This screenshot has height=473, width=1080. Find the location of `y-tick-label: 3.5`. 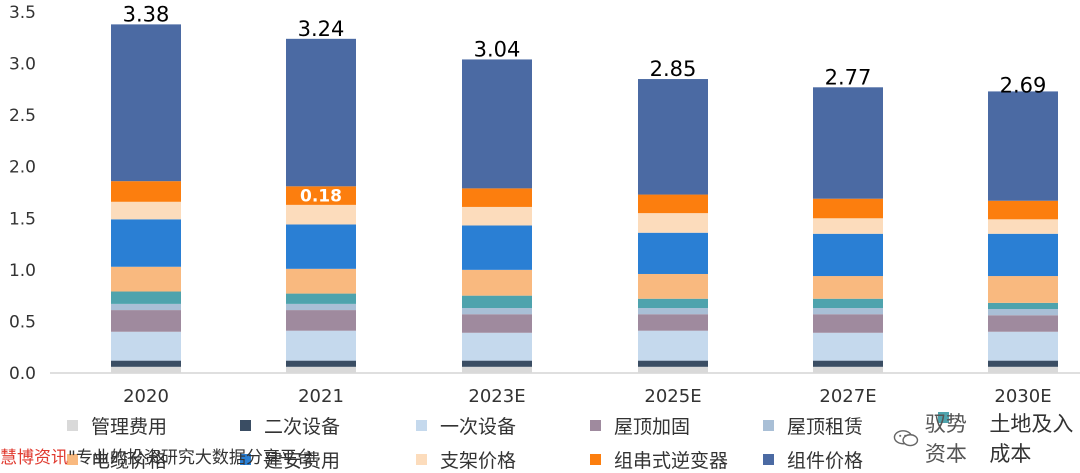

y-tick-label: 3.5 is located at coordinates (22, 13).